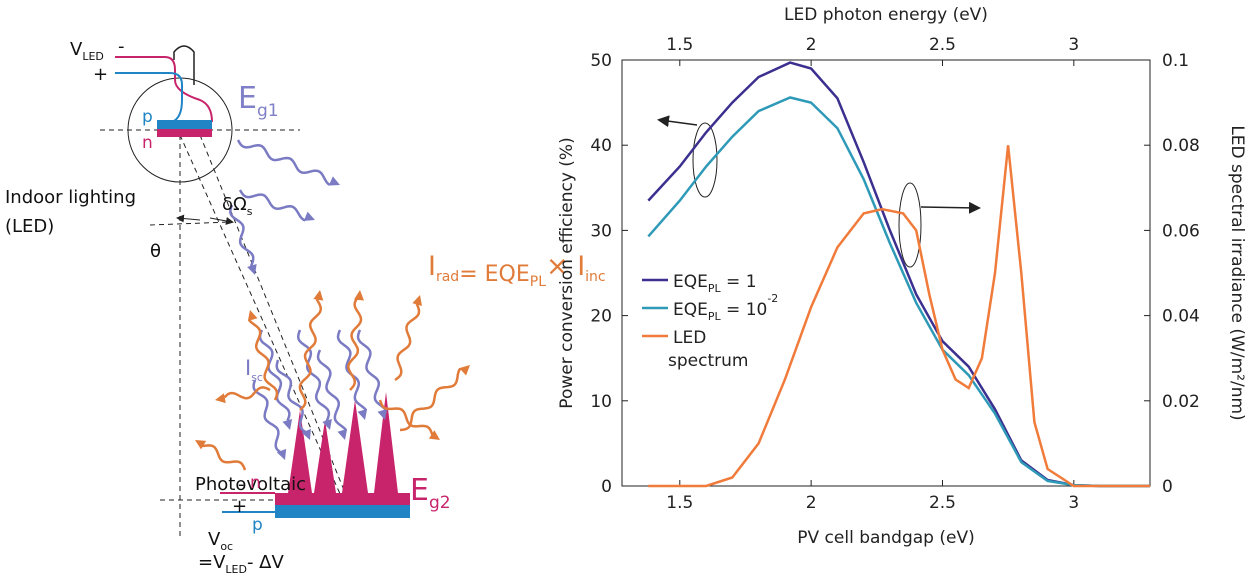 Image resolution: width=1258 pixels, height=573 pixels. I want to click on y2-axis-title: LED spectral irradiance (W/m²/nm), so click(1237, 272).